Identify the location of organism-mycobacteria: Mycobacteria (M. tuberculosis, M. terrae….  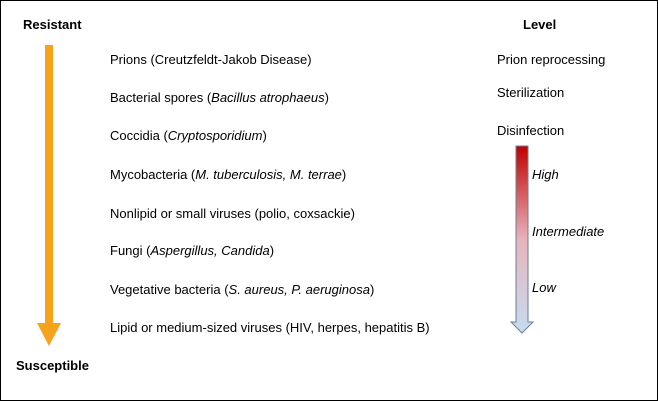
(228, 174).